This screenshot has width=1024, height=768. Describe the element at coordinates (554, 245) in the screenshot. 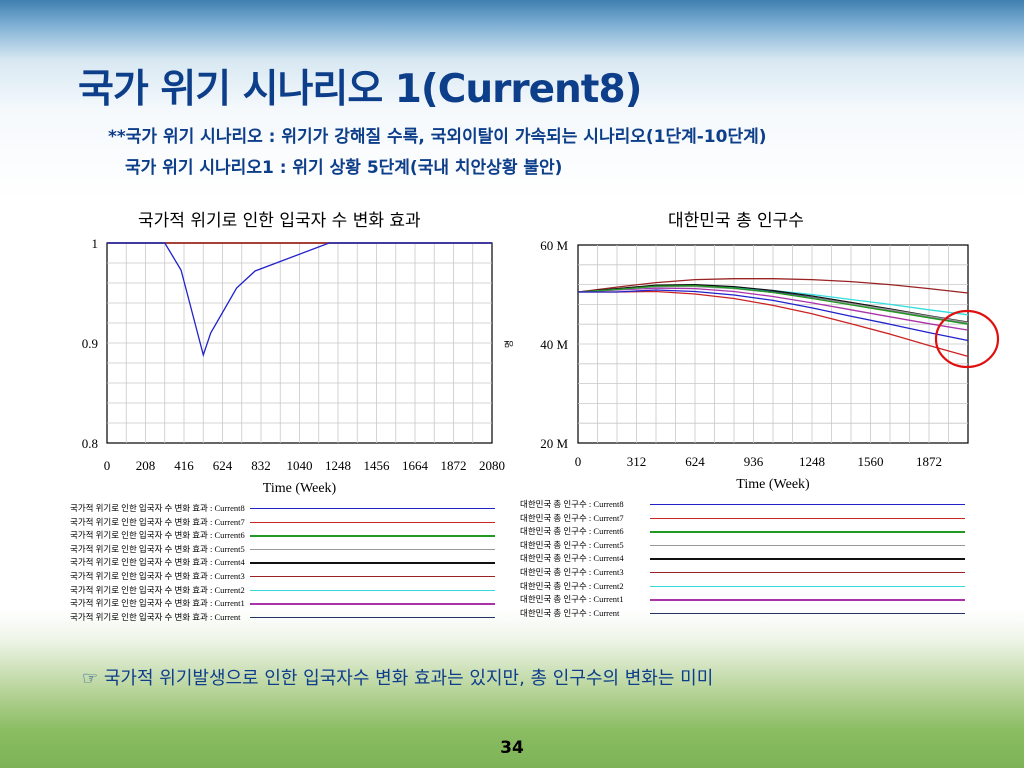

I see `y-tick-label: 60 M` at that location.